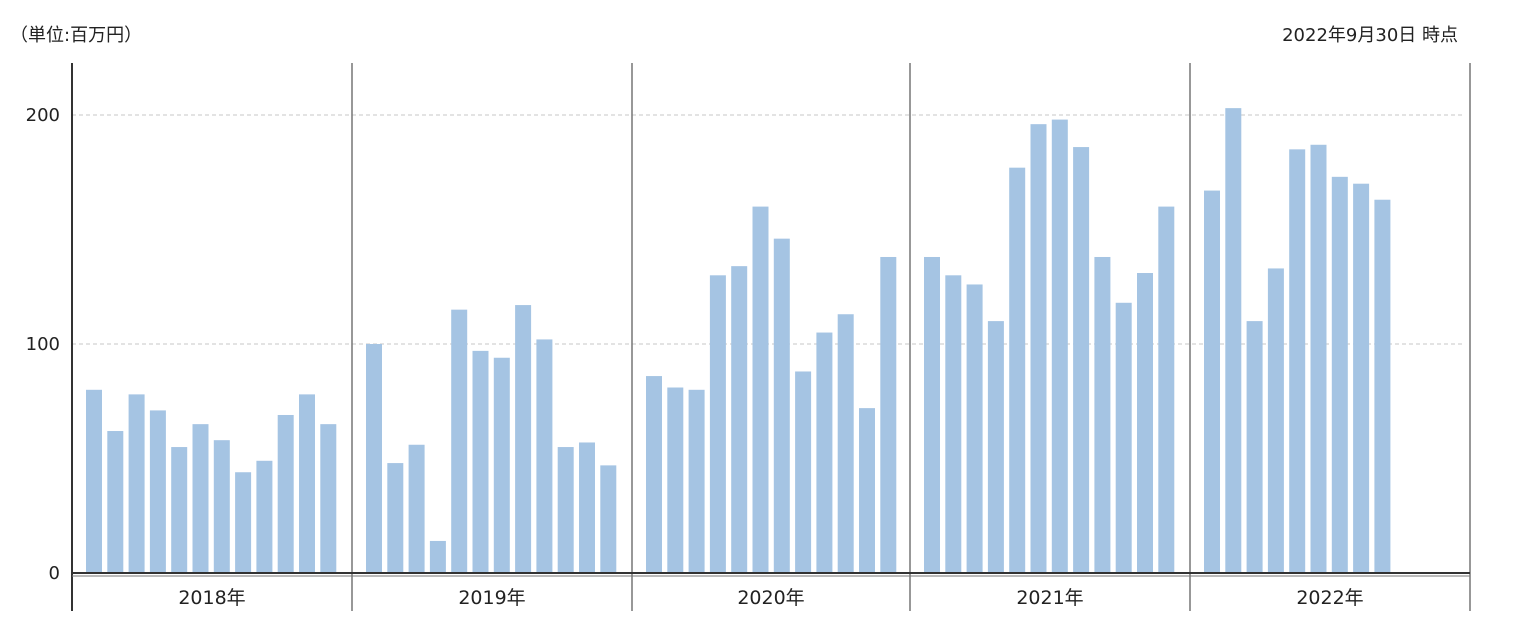 The height and width of the screenshot is (618, 1513). What do you see at coordinates (523, 439) in the screenshot?
I see `bar-2019年-8` at bounding box center [523, 439].